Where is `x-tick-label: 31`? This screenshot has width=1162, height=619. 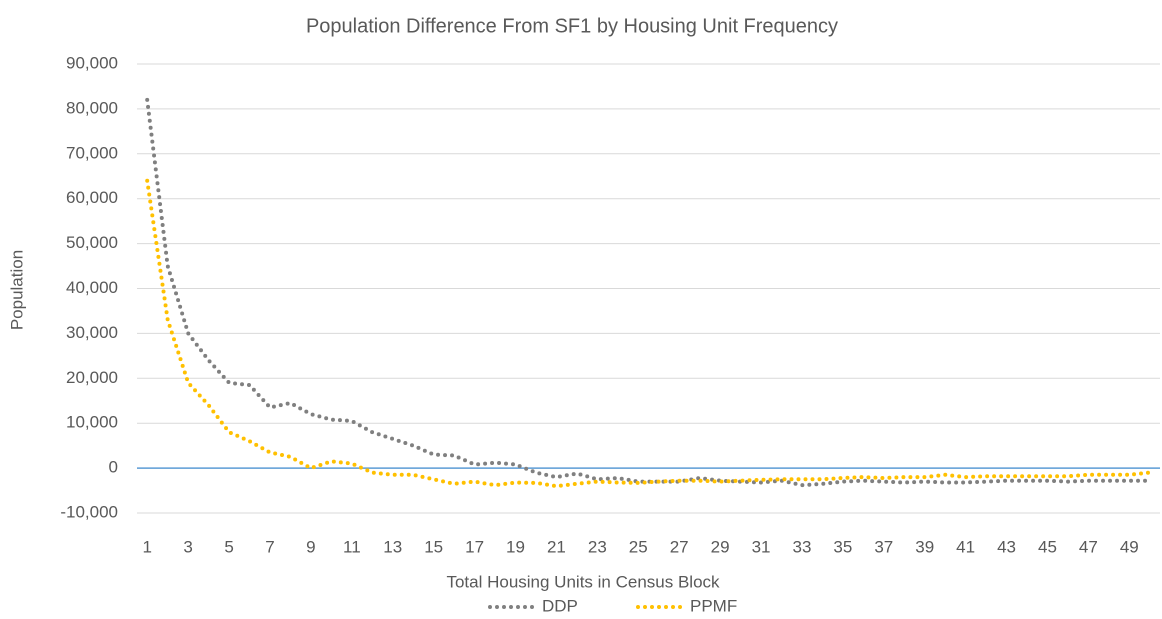 x-tick-label: 31 is located at coordinates (761, 546).